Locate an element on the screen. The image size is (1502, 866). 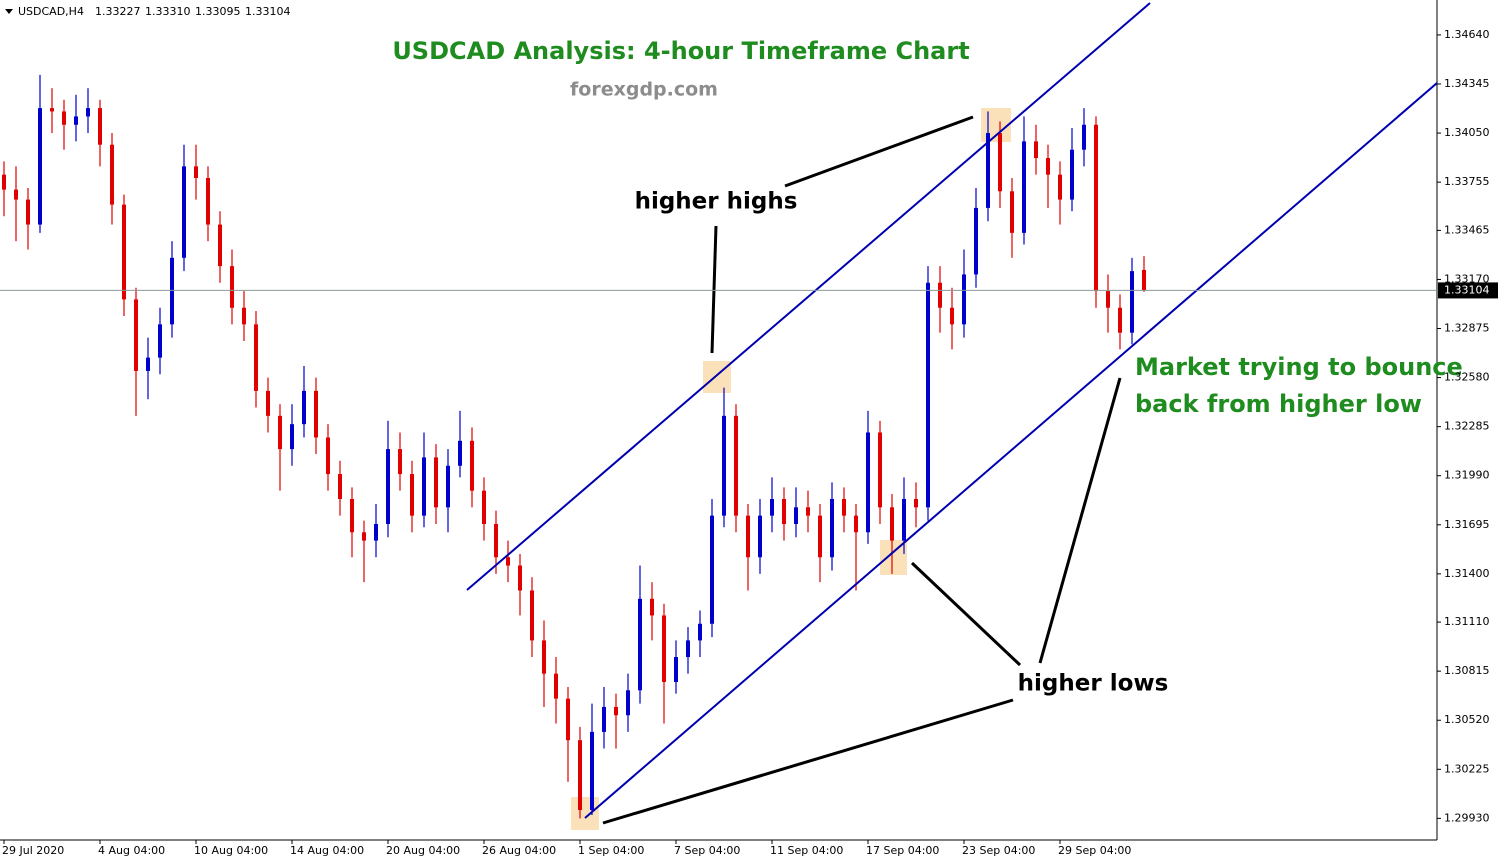
y-tick-label: 1.33170 is located at coordinates (1467, 278).